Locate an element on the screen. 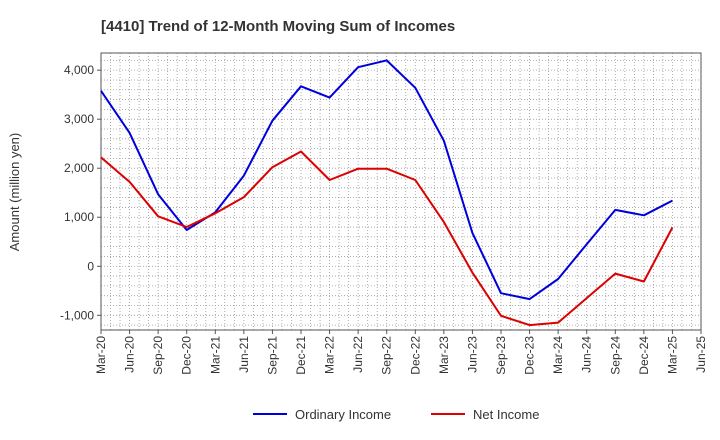  y-axis-ticks: -1,000 0 1,000 2,000 3,000 4,000 is located at coordinates (80, 192).